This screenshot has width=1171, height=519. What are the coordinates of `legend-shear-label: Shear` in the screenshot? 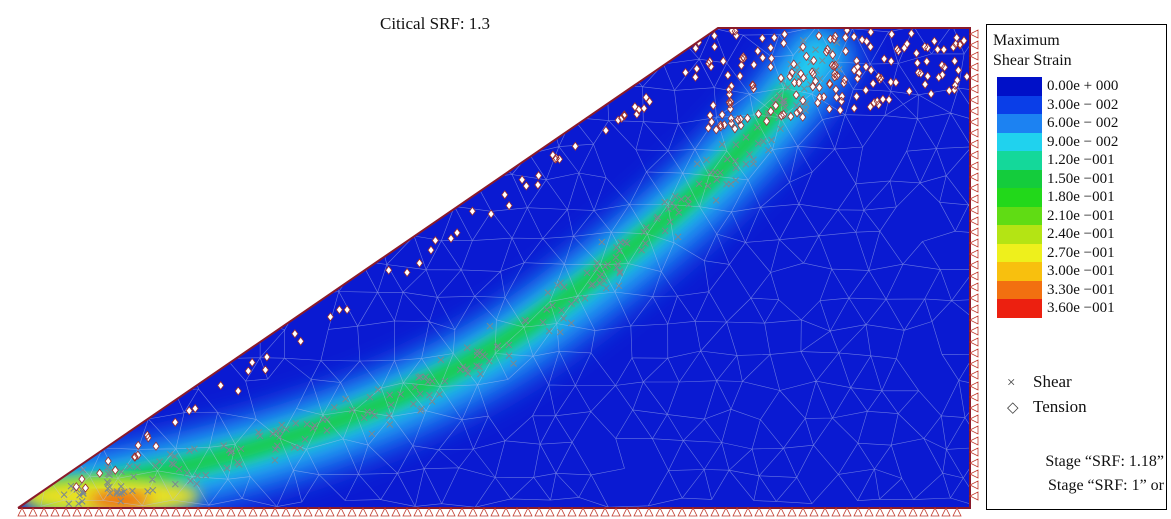 It's located at (1052, 381).